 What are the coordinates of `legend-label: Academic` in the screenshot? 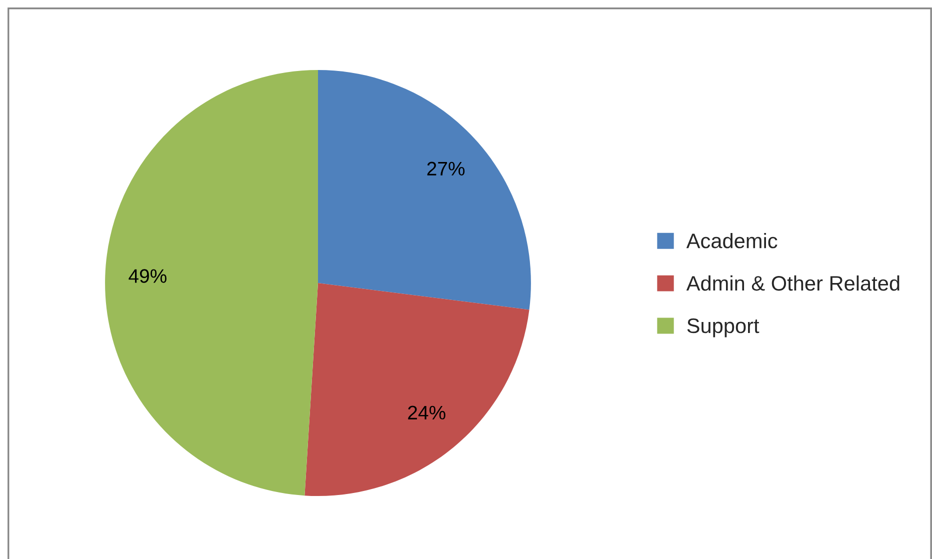 It's located at (732, 240).